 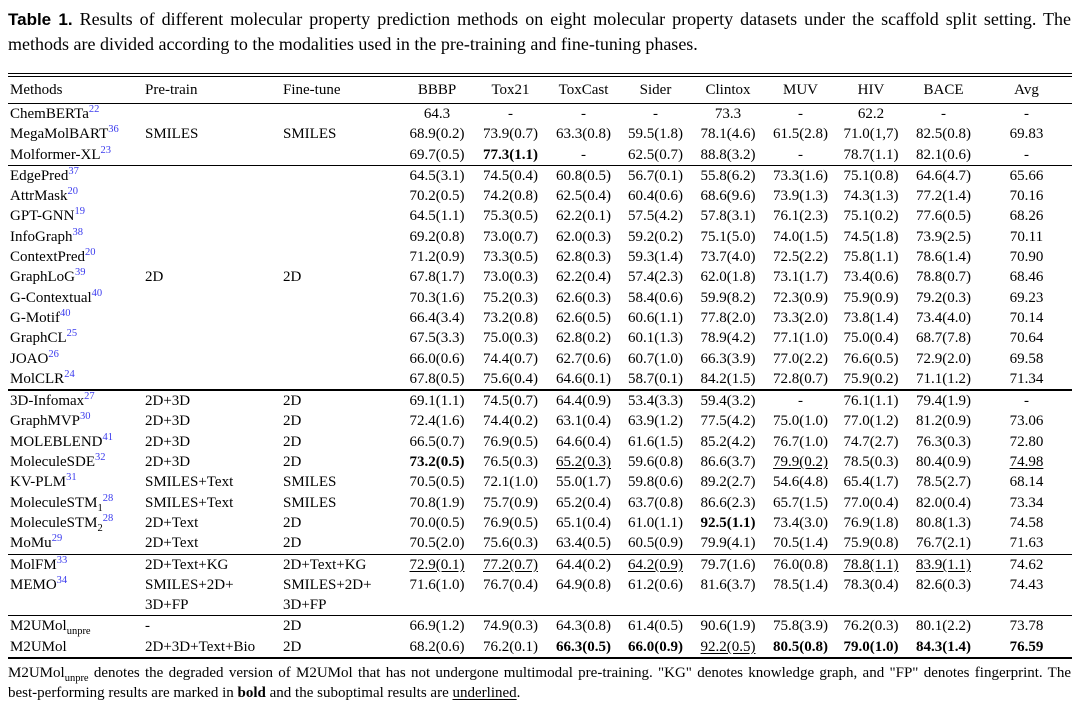 I want to click on pretrain-cell: SMILES+Text, so click(x=189, y=482).